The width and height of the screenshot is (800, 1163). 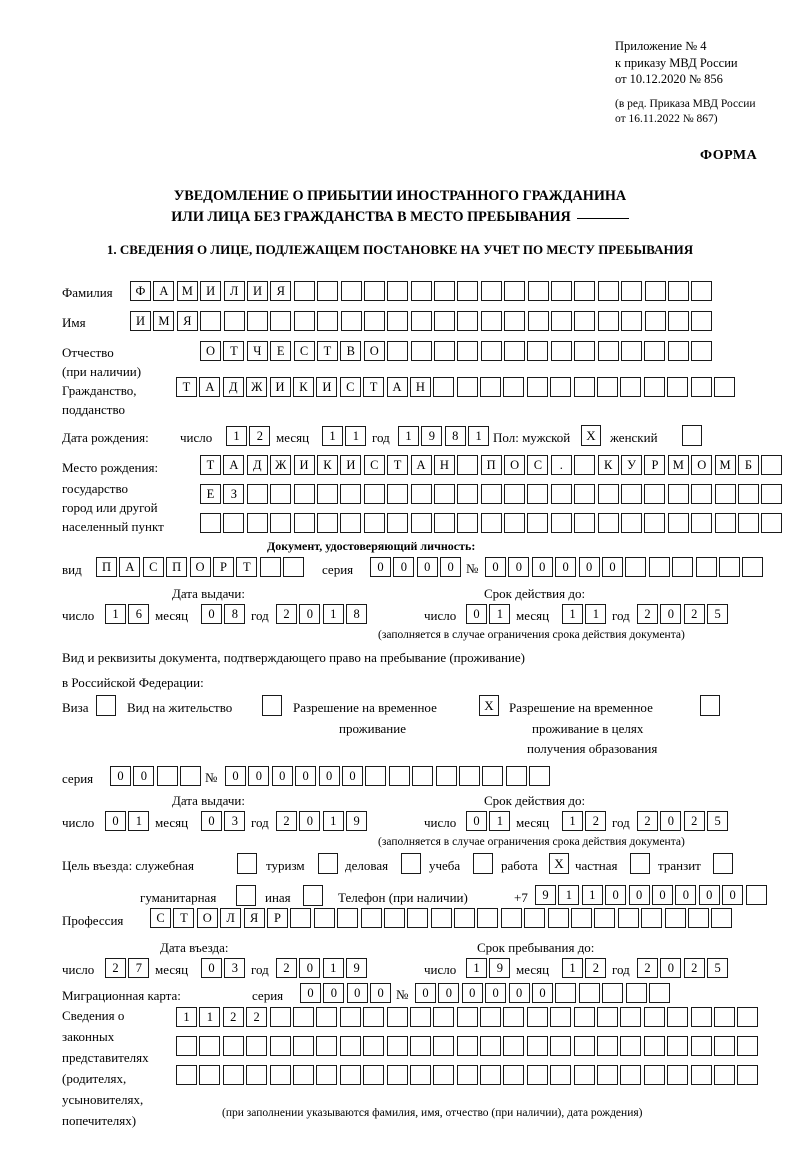 I want to click on legal-representatives-input-row2, so click(x=468, y=1046).